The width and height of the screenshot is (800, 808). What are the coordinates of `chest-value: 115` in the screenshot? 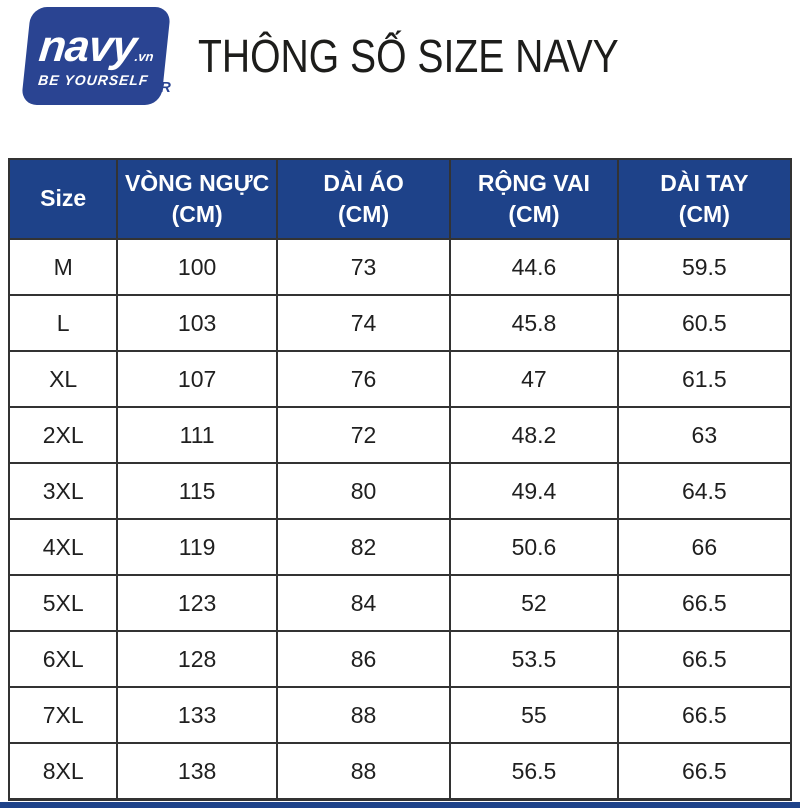 It's located at (197, 491).